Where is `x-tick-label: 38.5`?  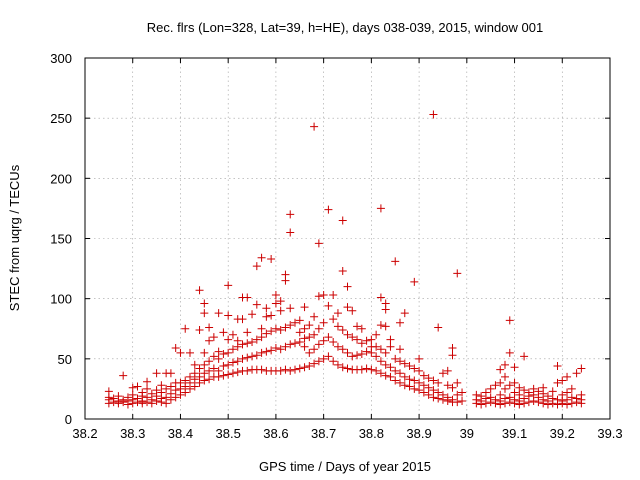 x-tick-label: 38.5 is located at coordinates (228, 433).